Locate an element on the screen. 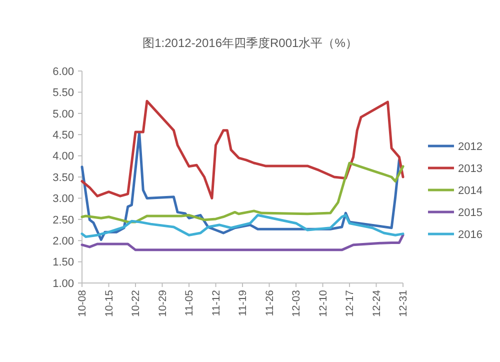 The width and height of the screenshot is (500, 362). y-tick-label: 4.50 is located at coordinates (63, 135).